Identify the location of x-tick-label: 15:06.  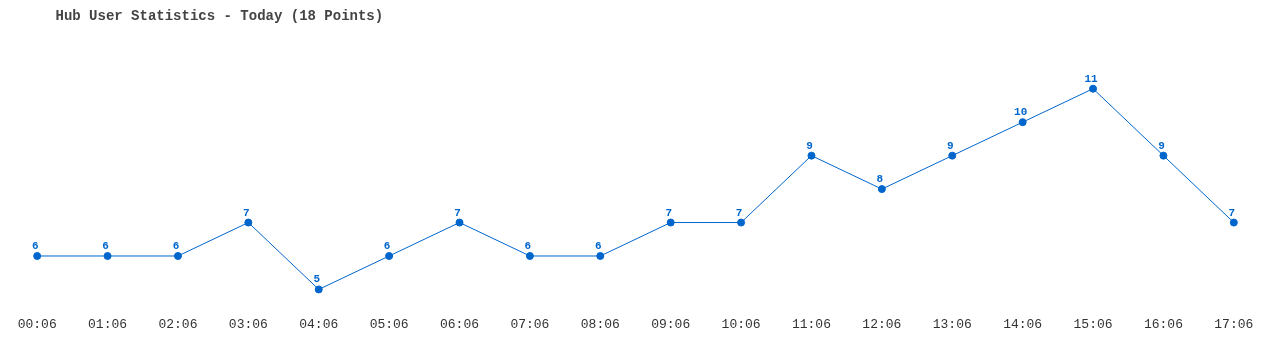
(1093, 324).